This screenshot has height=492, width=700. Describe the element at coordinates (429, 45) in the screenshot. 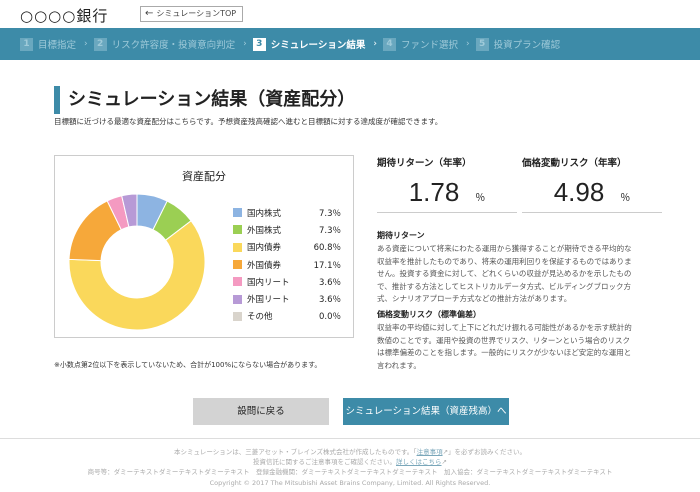

I see `step-label: ファンド選択` at that location.